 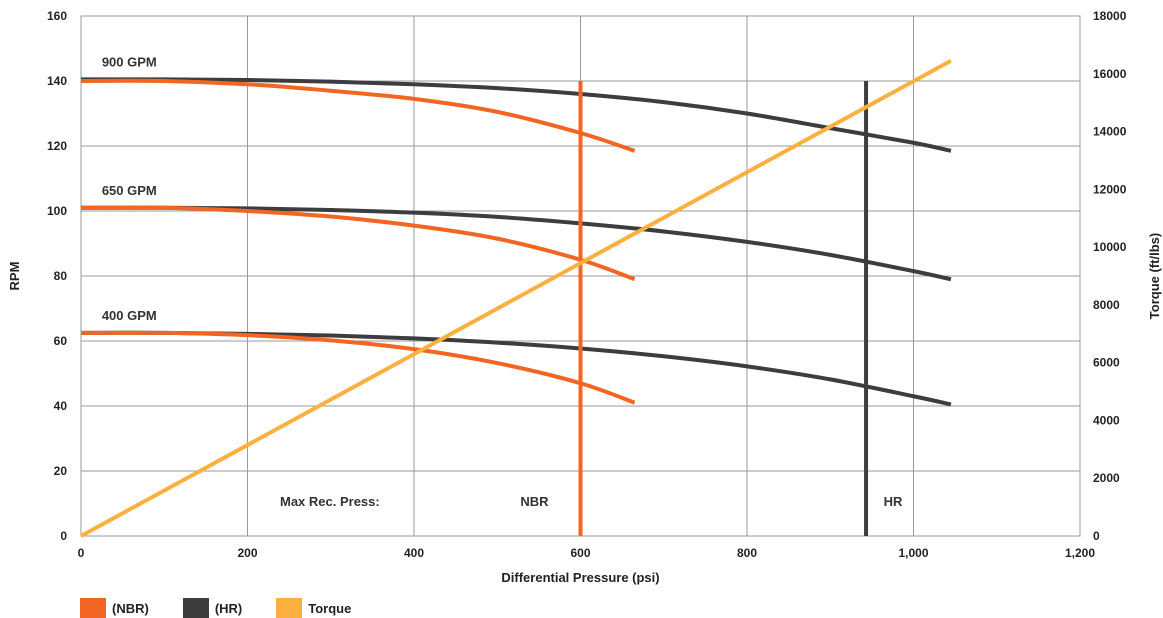 I want to click on y2-tick-label: 16000, so click(x=1110, y=74).